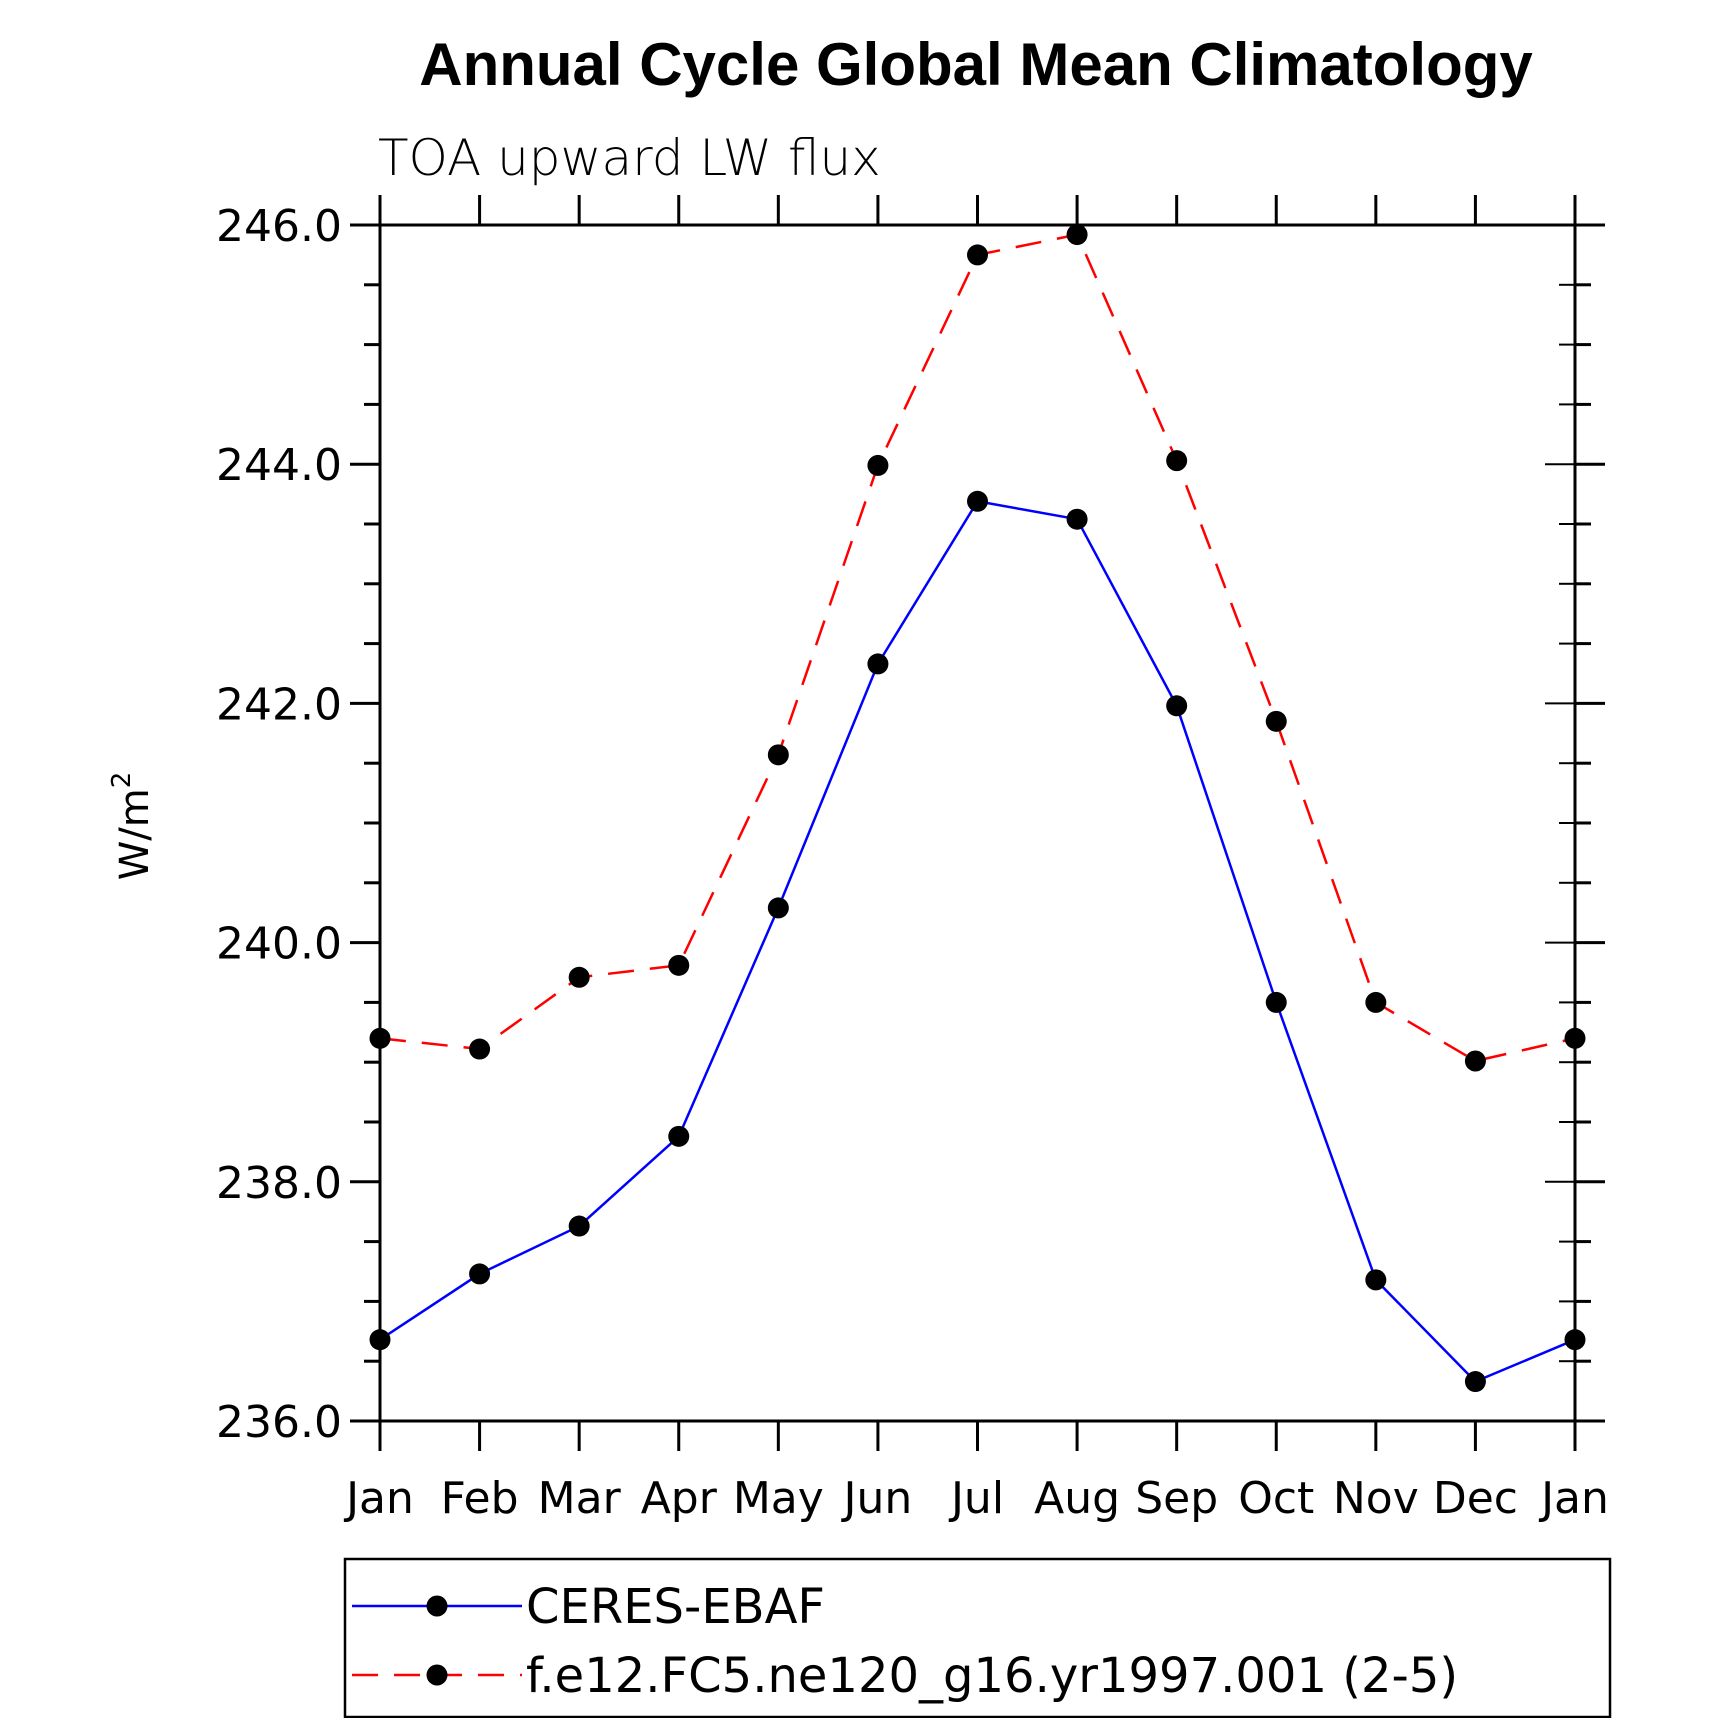 This screenshot has height=1718, width=1710. I want to click on y-tick-label: 238.0, so click(279, 1183).